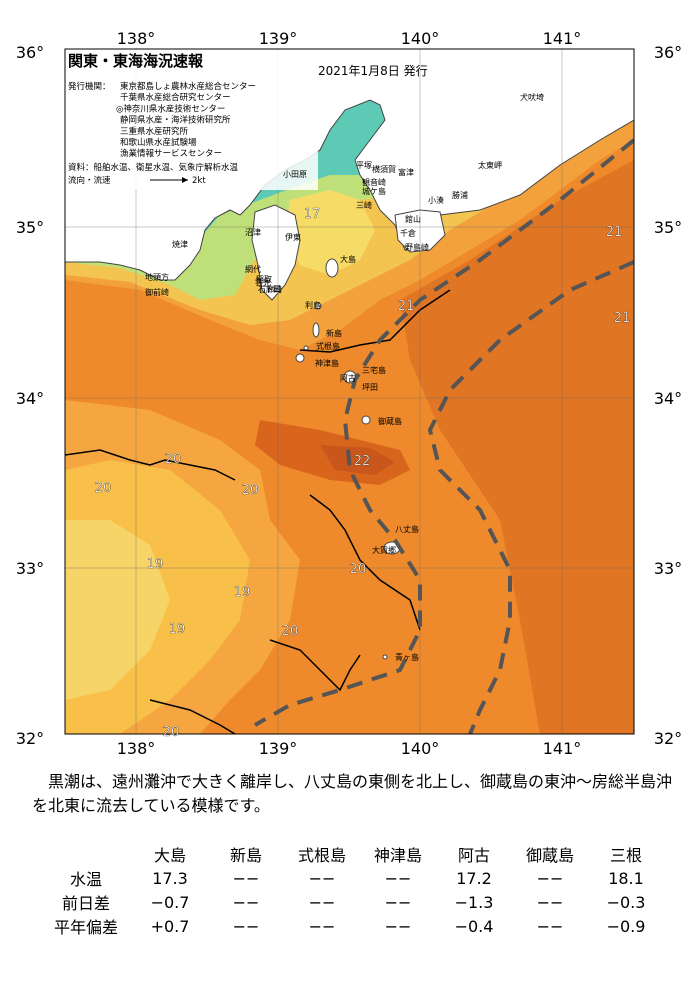  What do you see at coordinates (407, 657) in the screenshot?
I see `place-label: 青ヶ島` at bounding box center [407, 657].